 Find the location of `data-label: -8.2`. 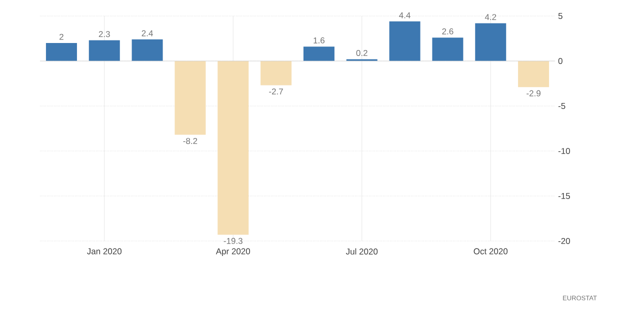

data-label: -8.2 is located at coordinates (190, 141).